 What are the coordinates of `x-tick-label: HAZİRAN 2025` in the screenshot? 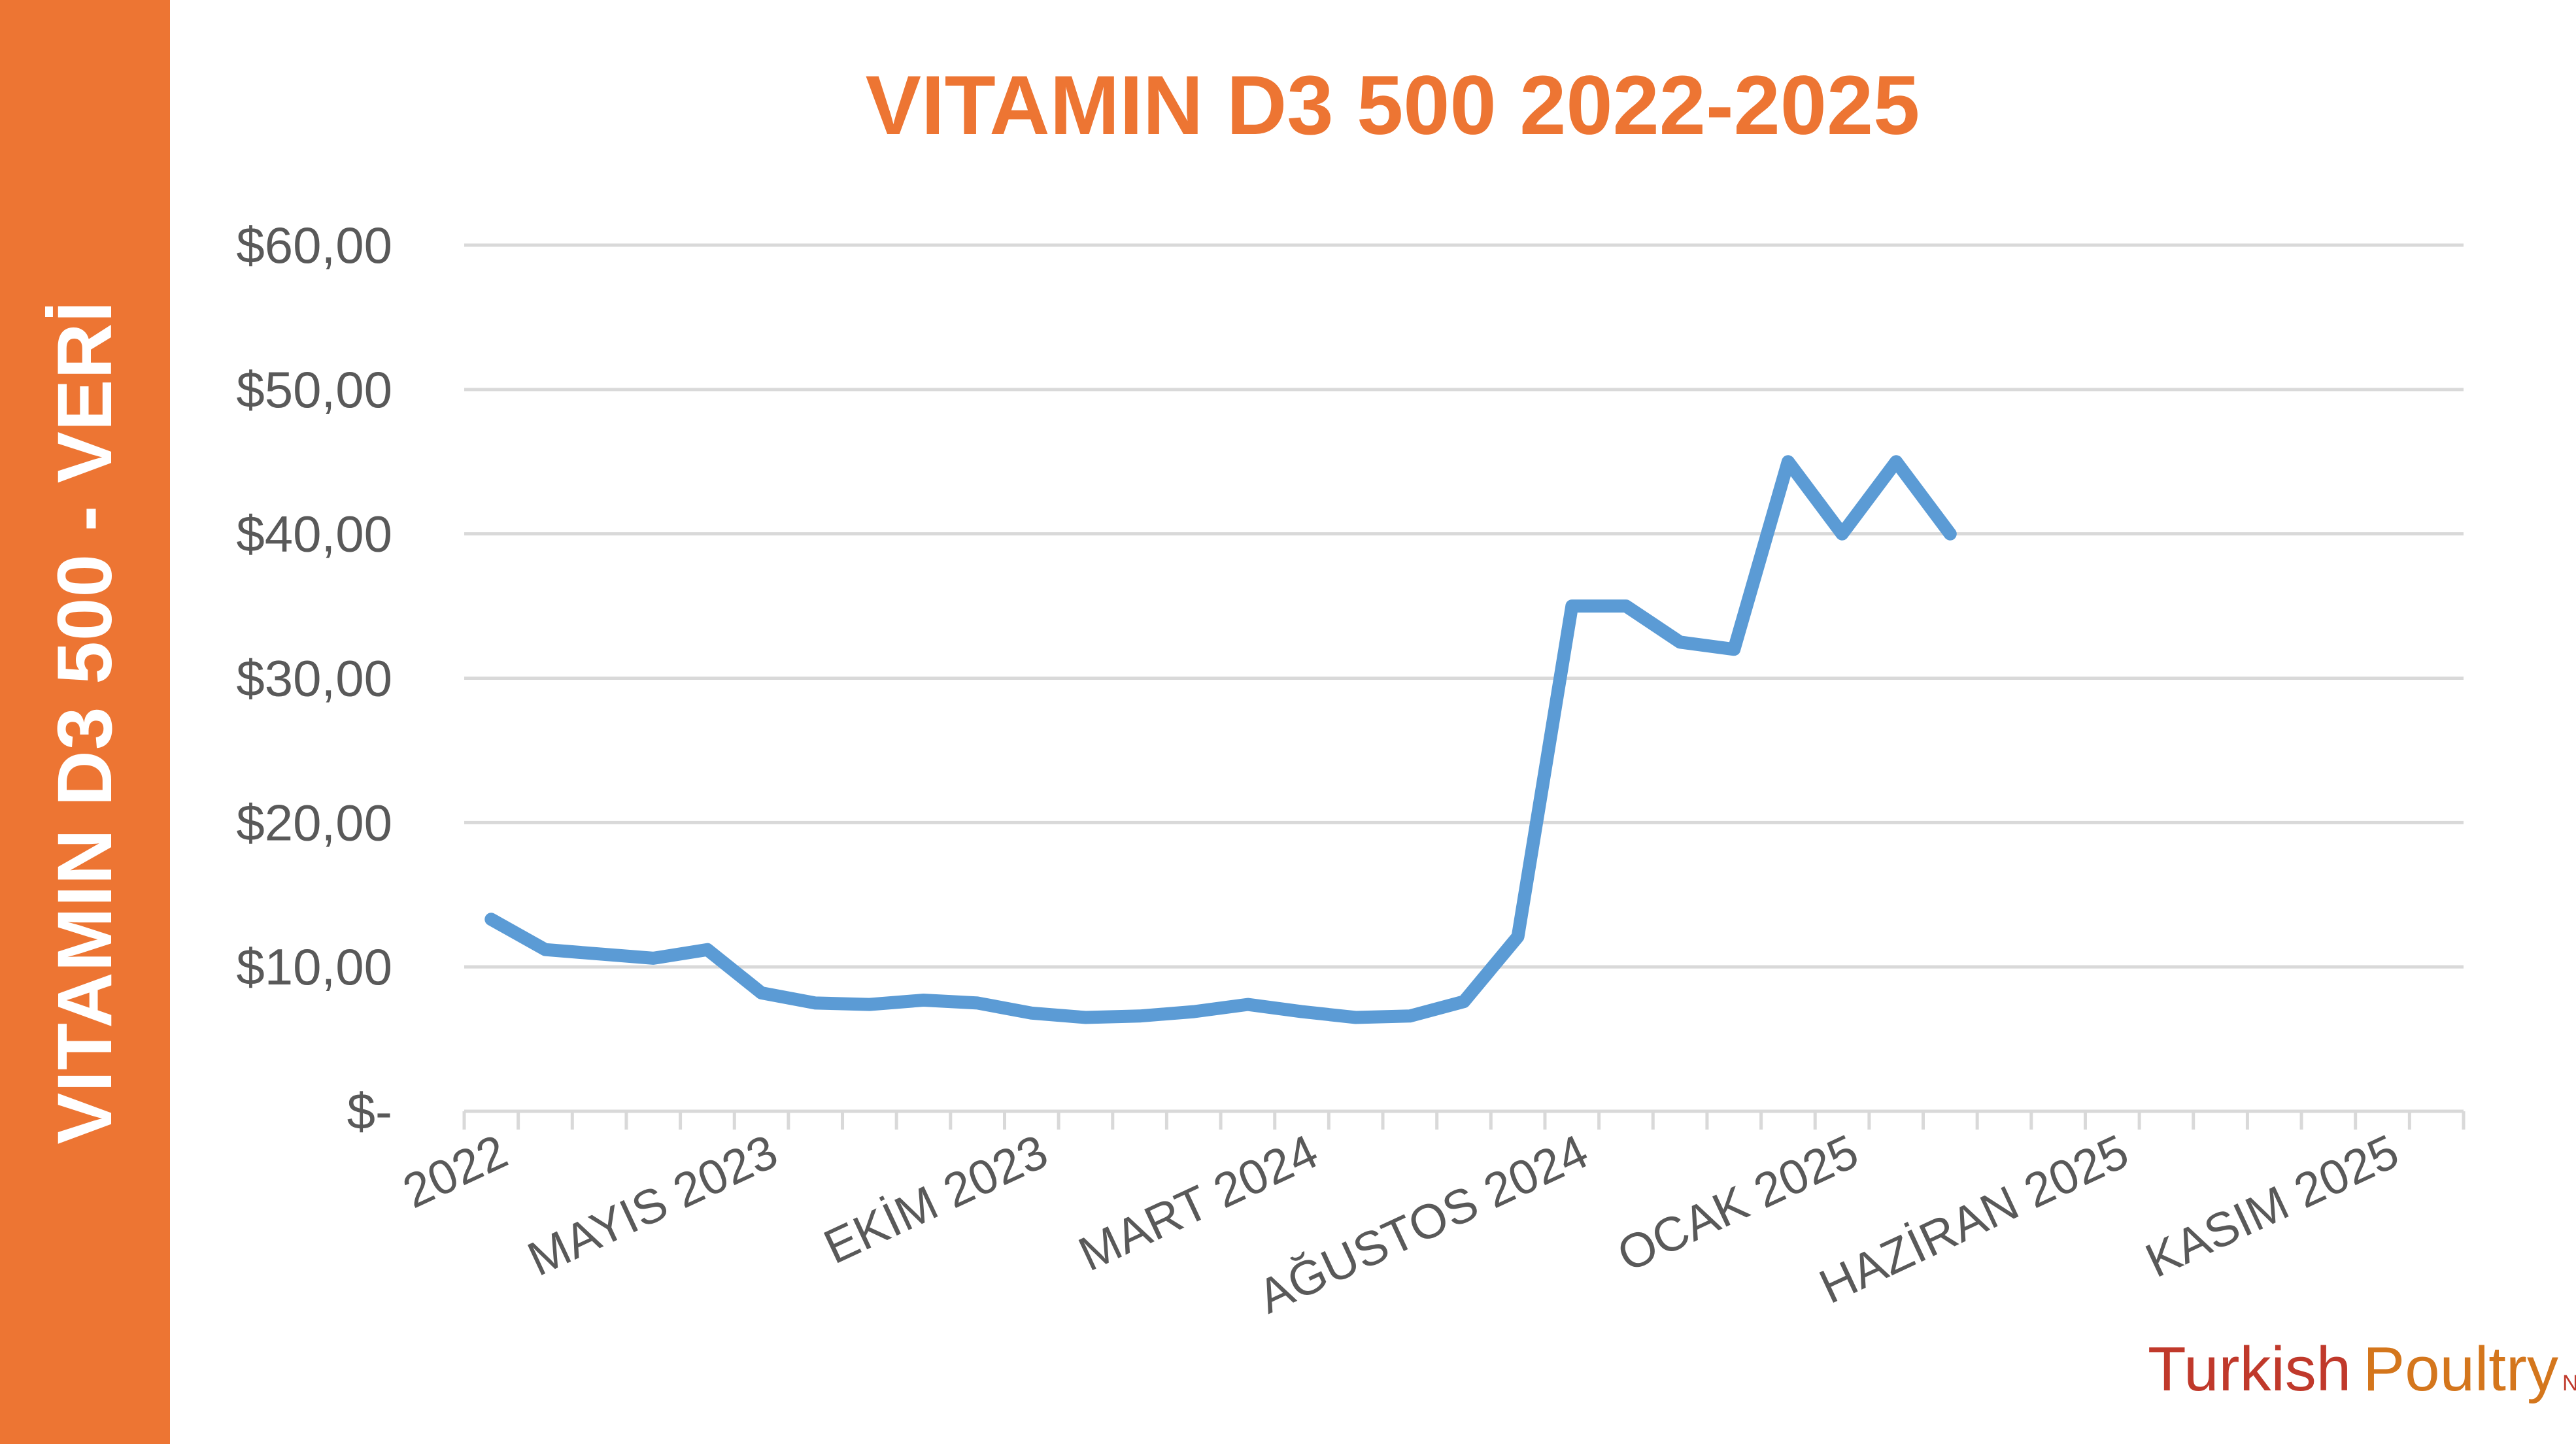 It's located at (1973, 1219).